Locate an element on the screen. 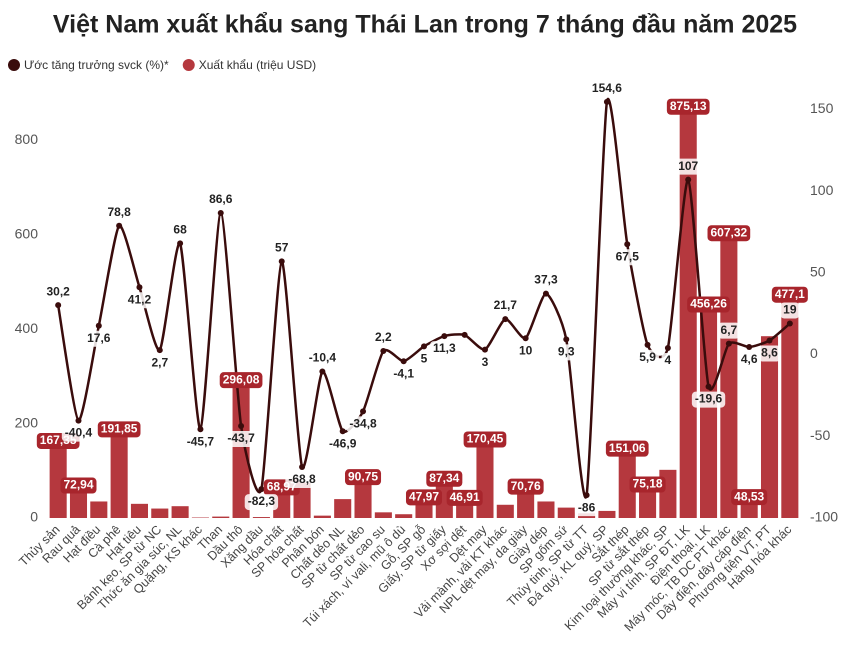 The height and width of the screenshot is (655, 850). value-label: -34,8 is located at coordinates (363, 424).